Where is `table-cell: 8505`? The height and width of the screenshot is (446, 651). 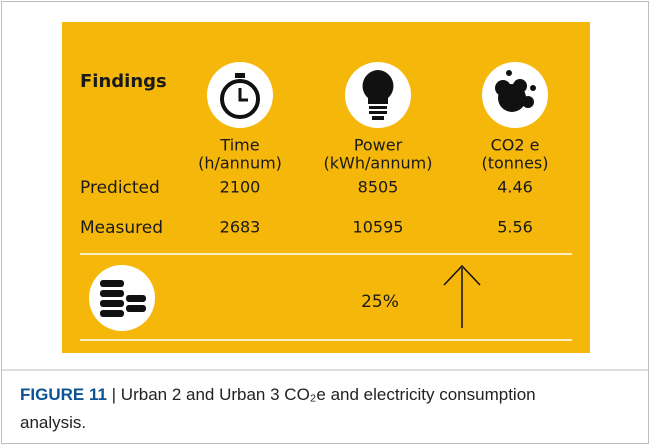
table-cell: 8505 is located at coordinates (378, 187).